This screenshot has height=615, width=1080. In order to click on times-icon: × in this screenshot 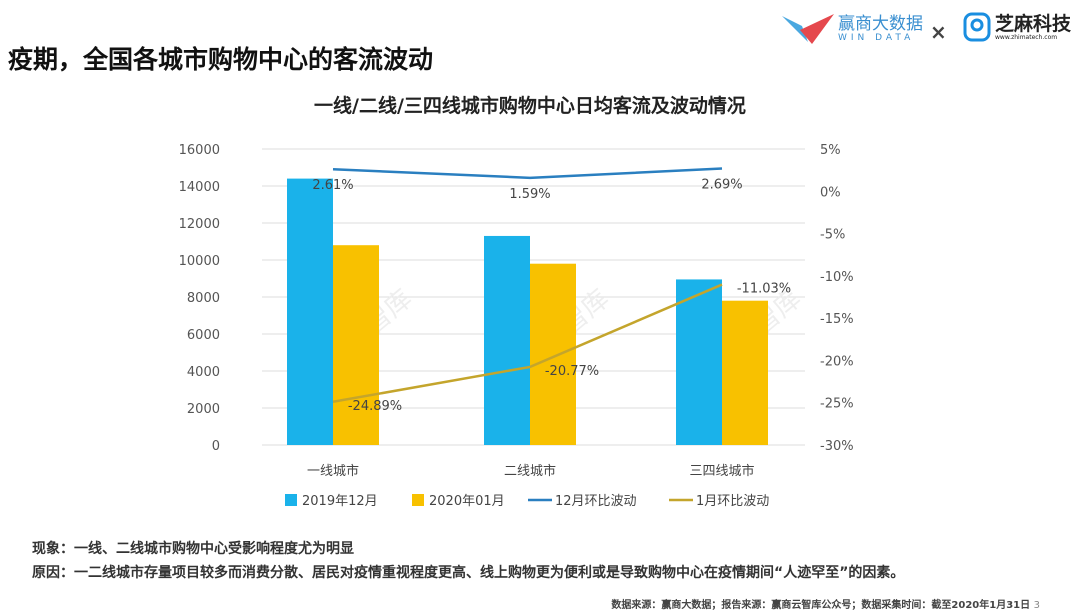, I will do `click(938, 32)`.